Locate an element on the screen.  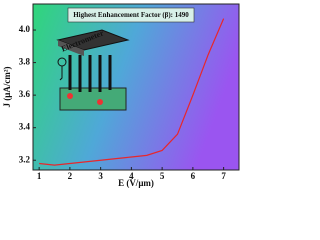
x-axis-label: E (V/μm) is located at coordinates (136, 183).